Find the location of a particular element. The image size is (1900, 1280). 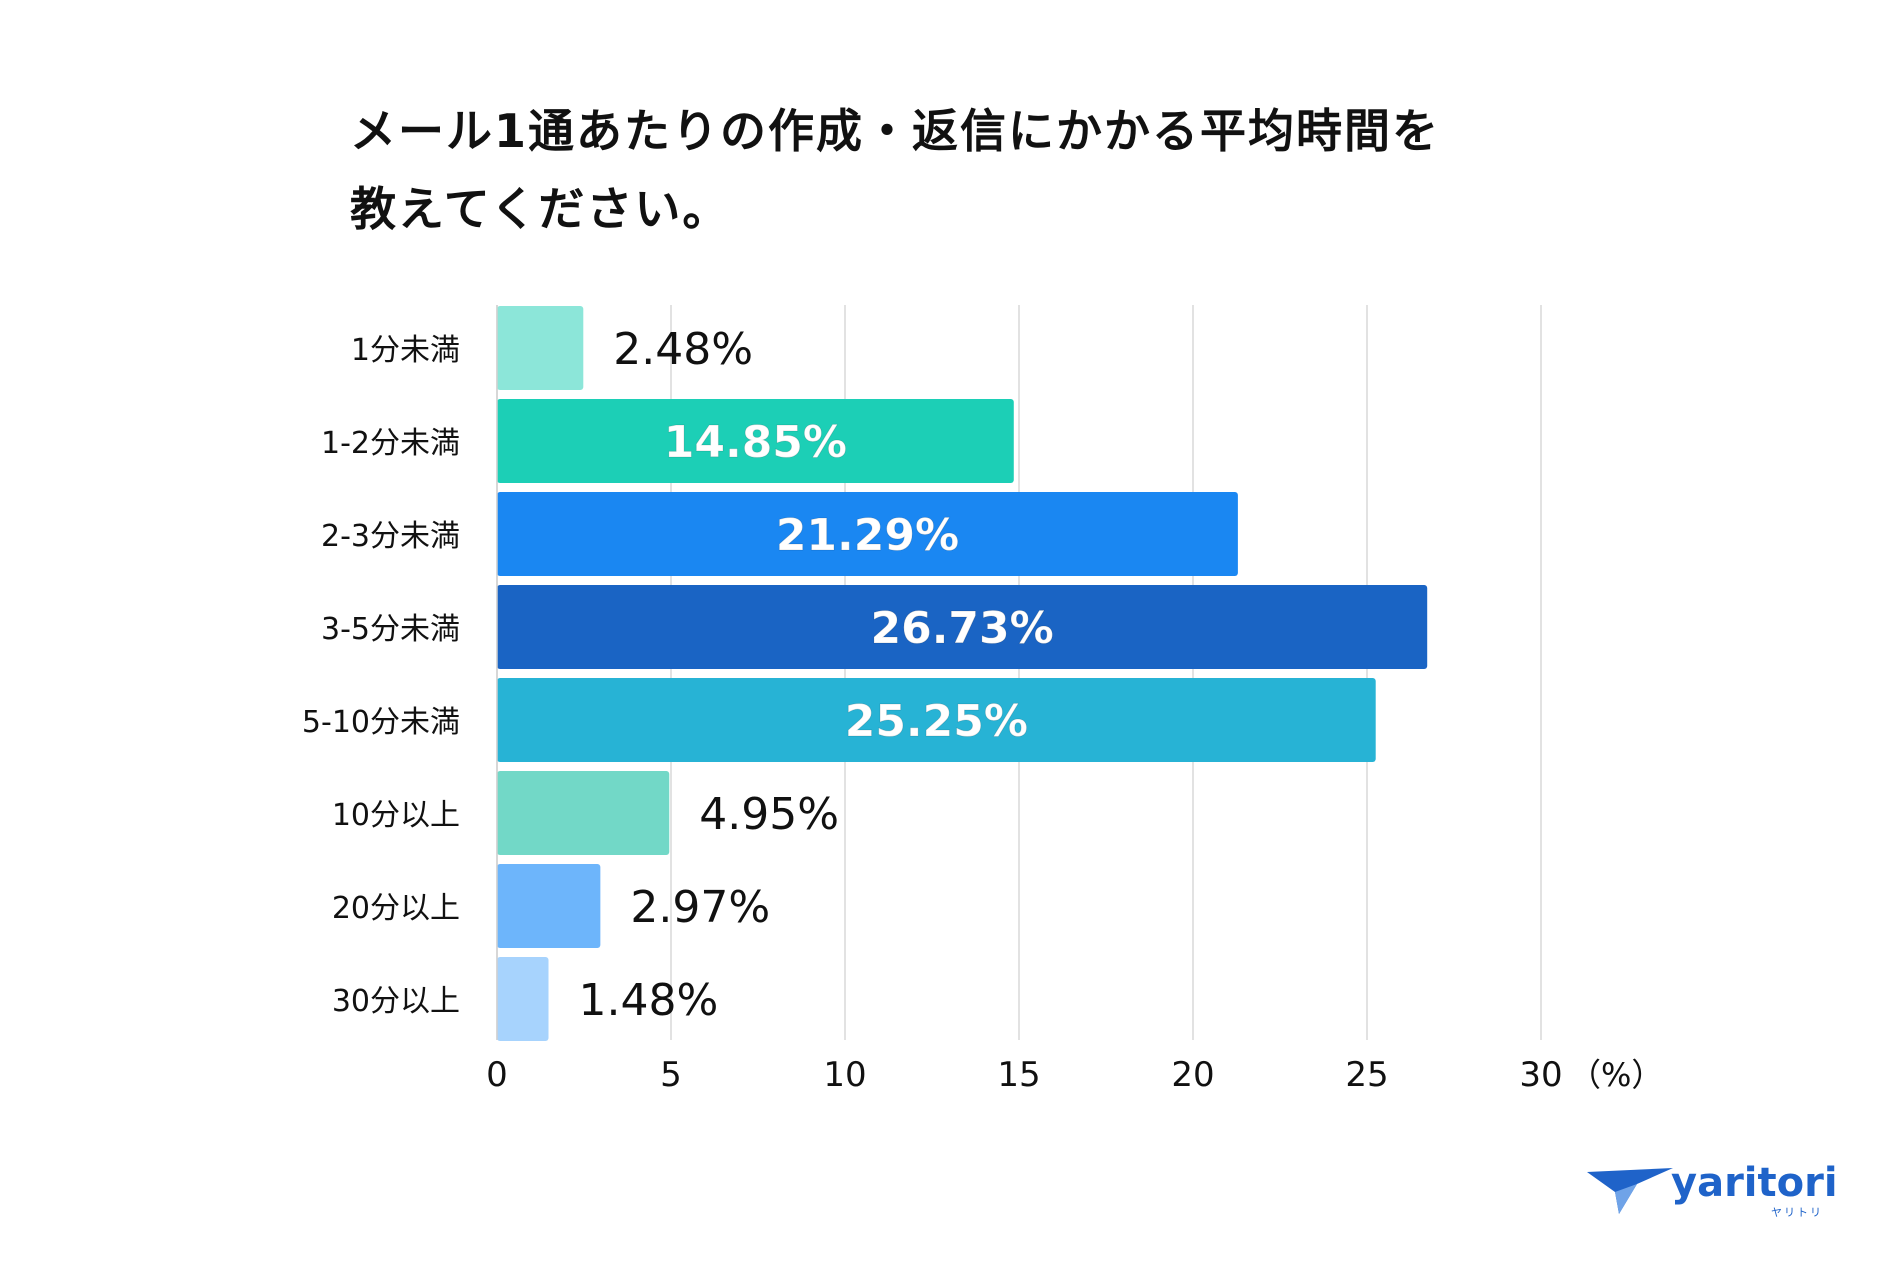

brand-logo: yaritori ヤリトリ is located at coordinates (1711, 1190).